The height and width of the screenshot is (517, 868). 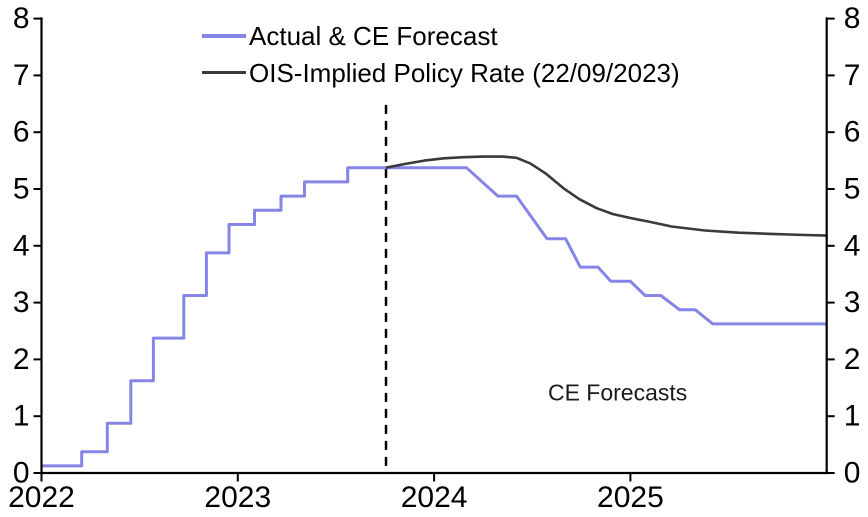 I want to click on y-tick-label-left: 6, so click(x=21, y=132).